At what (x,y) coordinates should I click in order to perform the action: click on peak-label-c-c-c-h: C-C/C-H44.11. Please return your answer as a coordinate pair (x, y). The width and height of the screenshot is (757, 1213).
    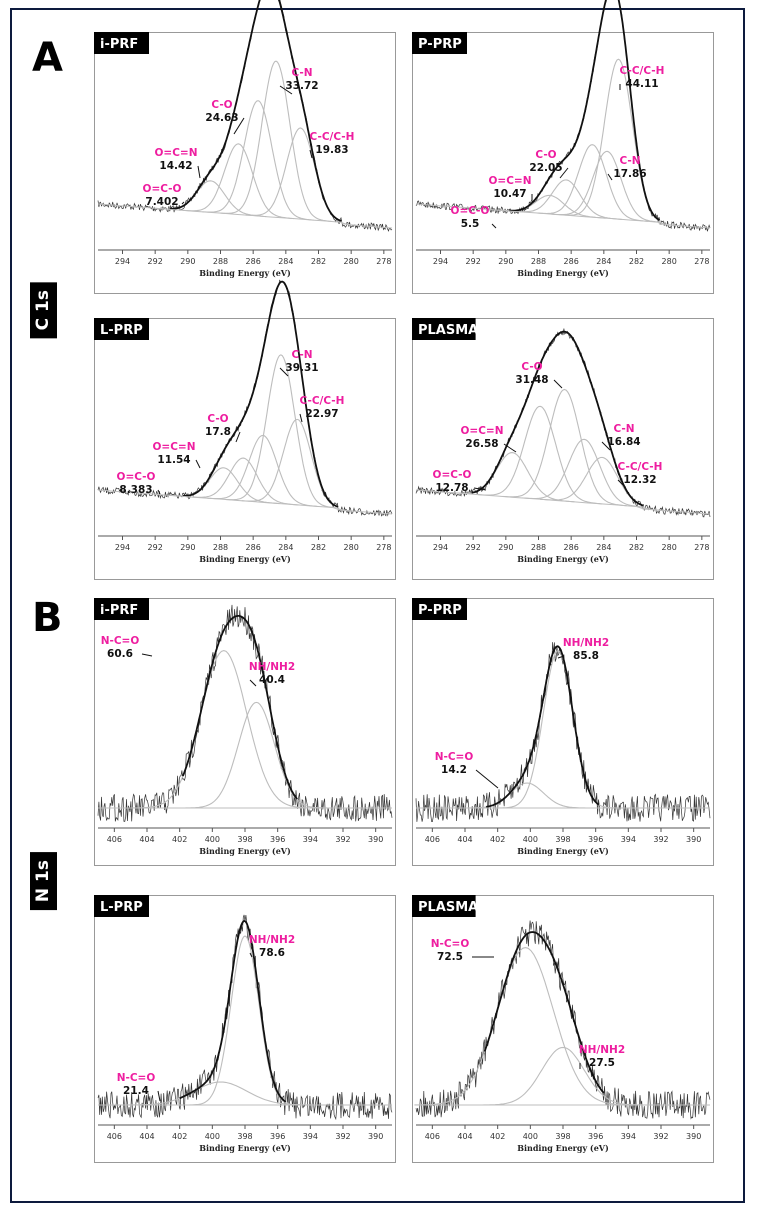
    Looking at the image, I should click on (642, 77).